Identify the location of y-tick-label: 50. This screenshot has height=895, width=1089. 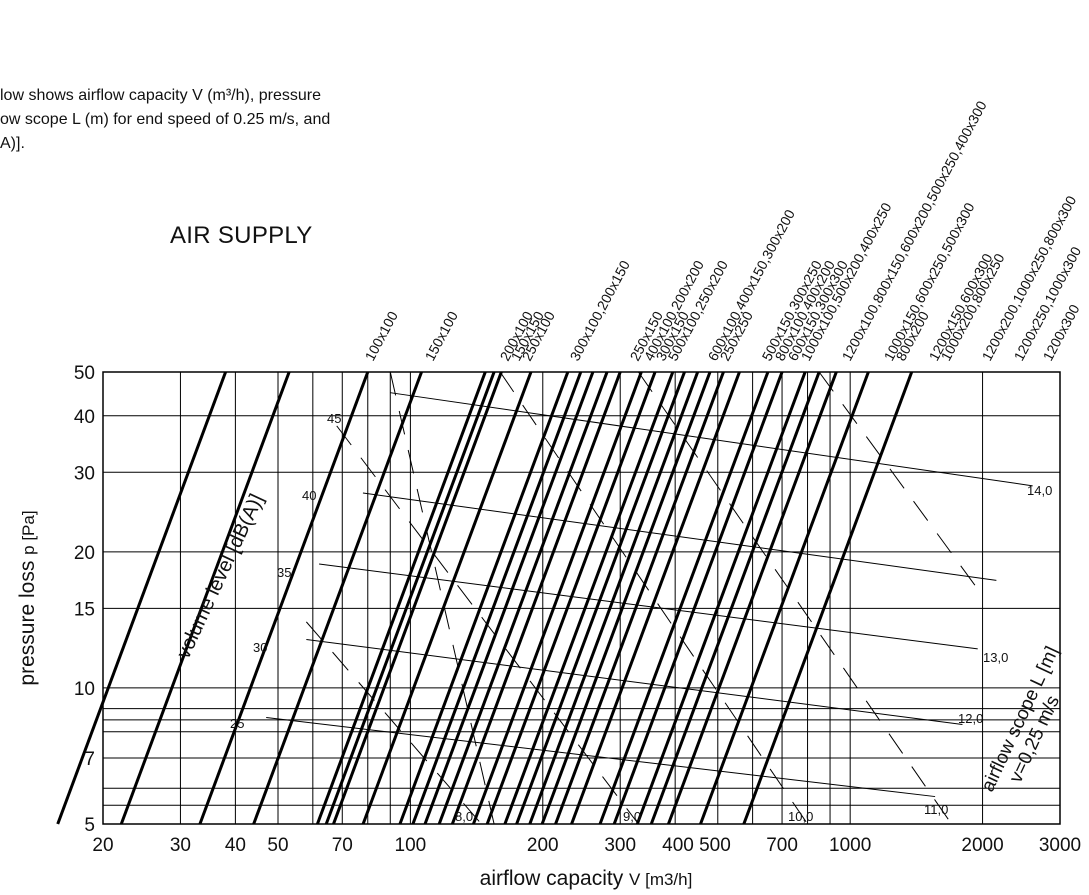
(84, 373).